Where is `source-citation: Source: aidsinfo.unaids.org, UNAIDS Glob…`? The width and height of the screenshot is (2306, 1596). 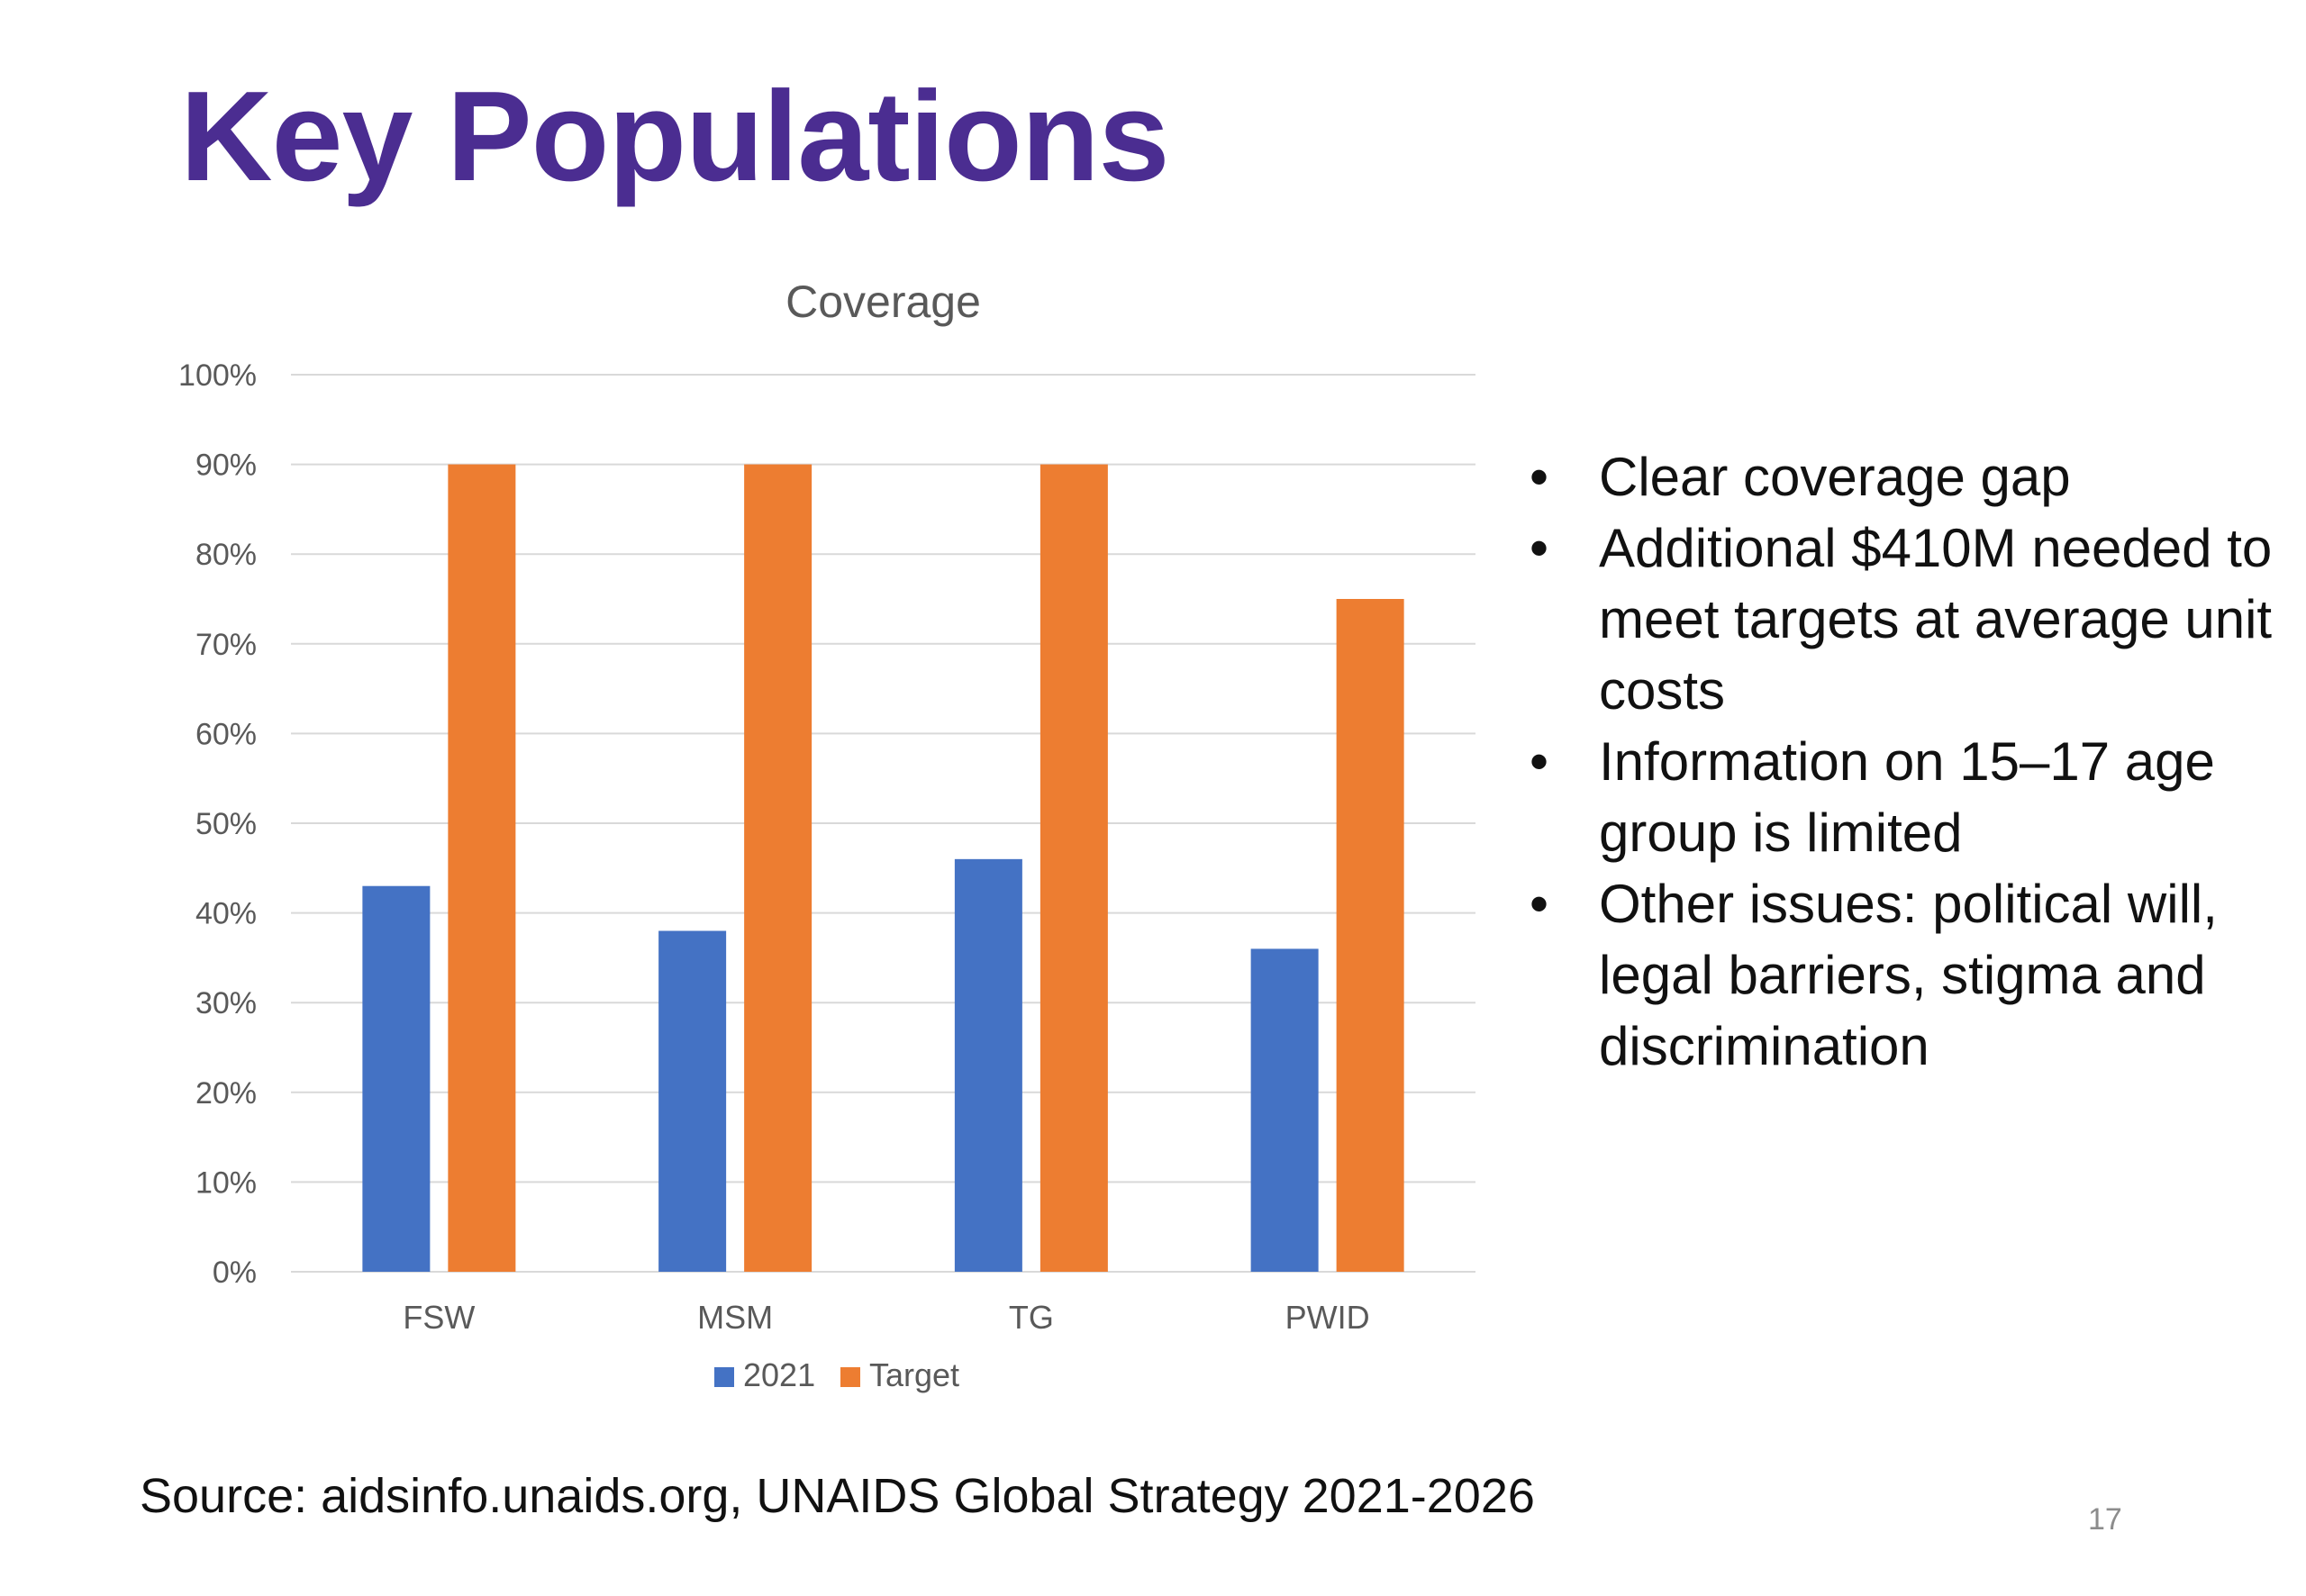
source-citation: Source: aidsinfo.unaids.org, UNAIDS Glob… is located at coordinates (837, 1496).